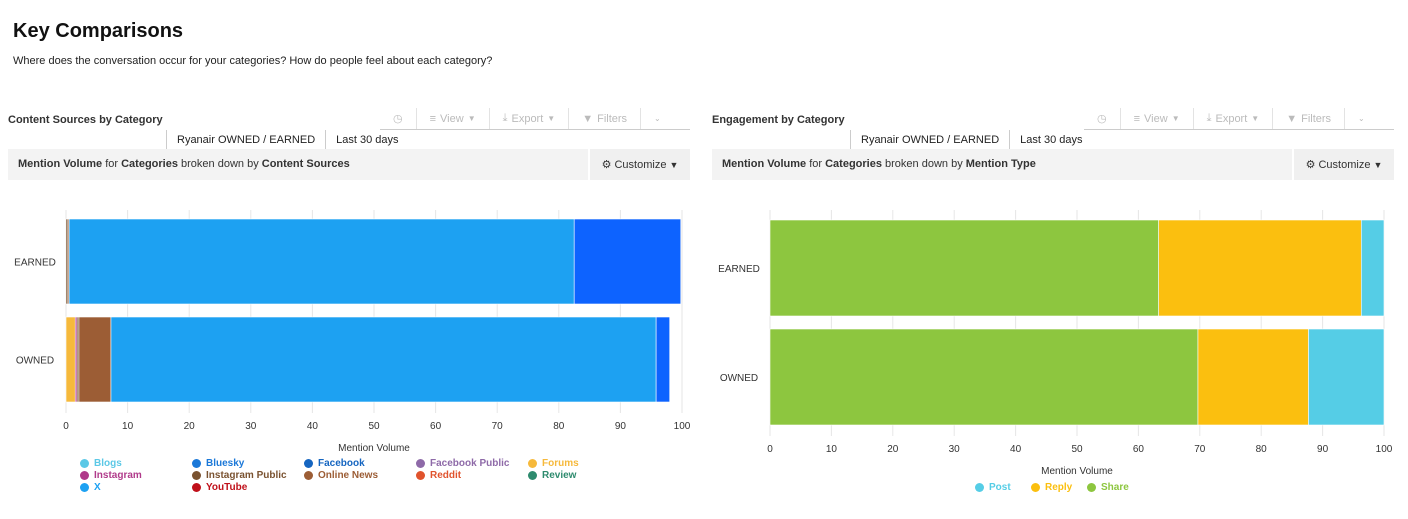 This screenshot has width=1408, height=519. What do you see at coordinates (1137, 118) in the screenshot?
I see `list-icon: ≡` at bounding box center [1137, 118].